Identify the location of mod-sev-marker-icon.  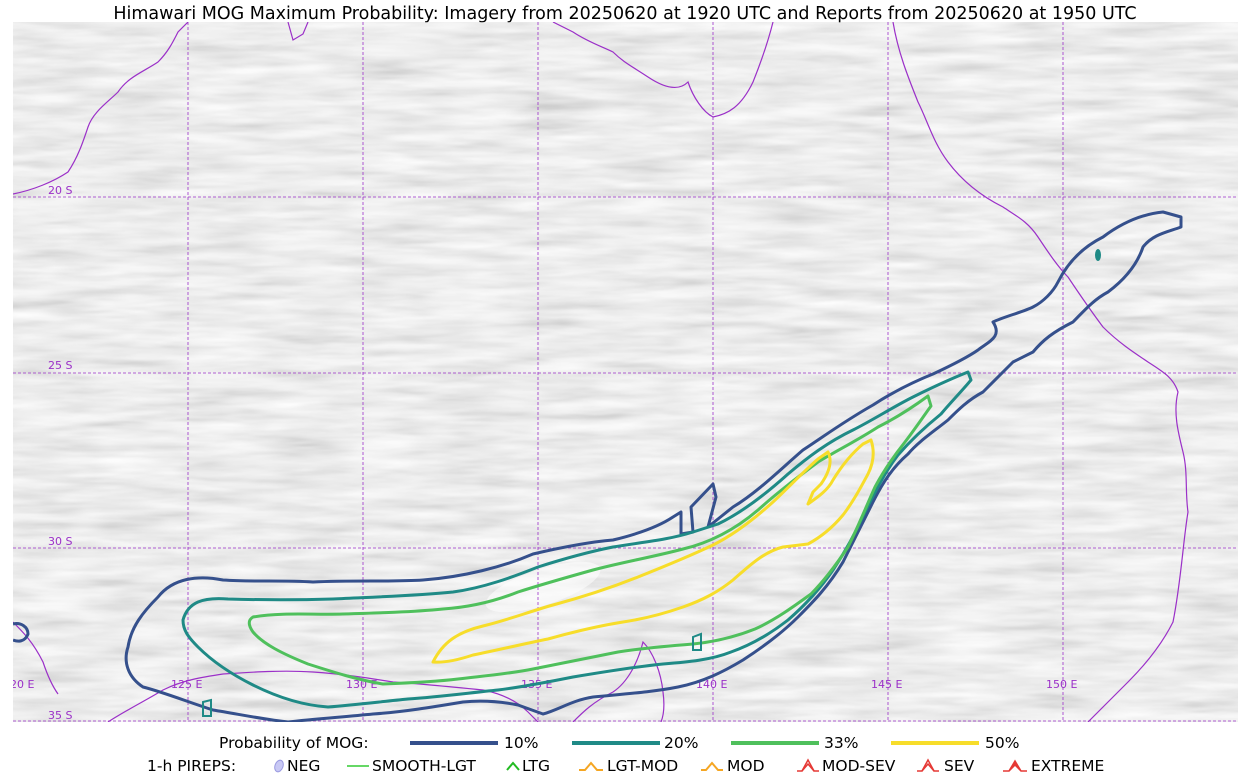
(808, 765).